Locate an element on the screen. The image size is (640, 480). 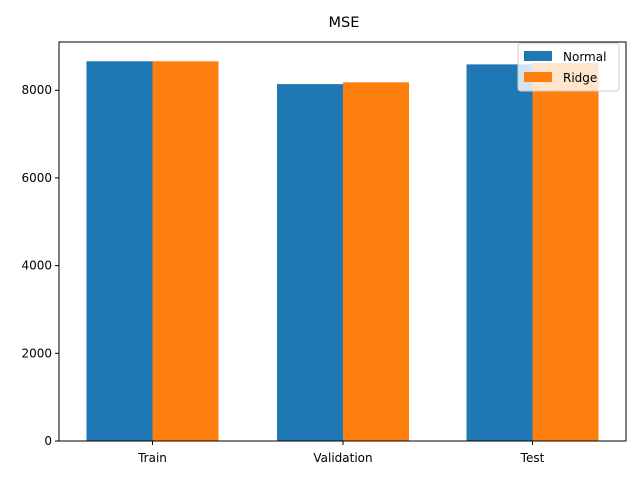
y-axis: 0 2000 4000 6000 8000 is located at coordinates (40, 265).